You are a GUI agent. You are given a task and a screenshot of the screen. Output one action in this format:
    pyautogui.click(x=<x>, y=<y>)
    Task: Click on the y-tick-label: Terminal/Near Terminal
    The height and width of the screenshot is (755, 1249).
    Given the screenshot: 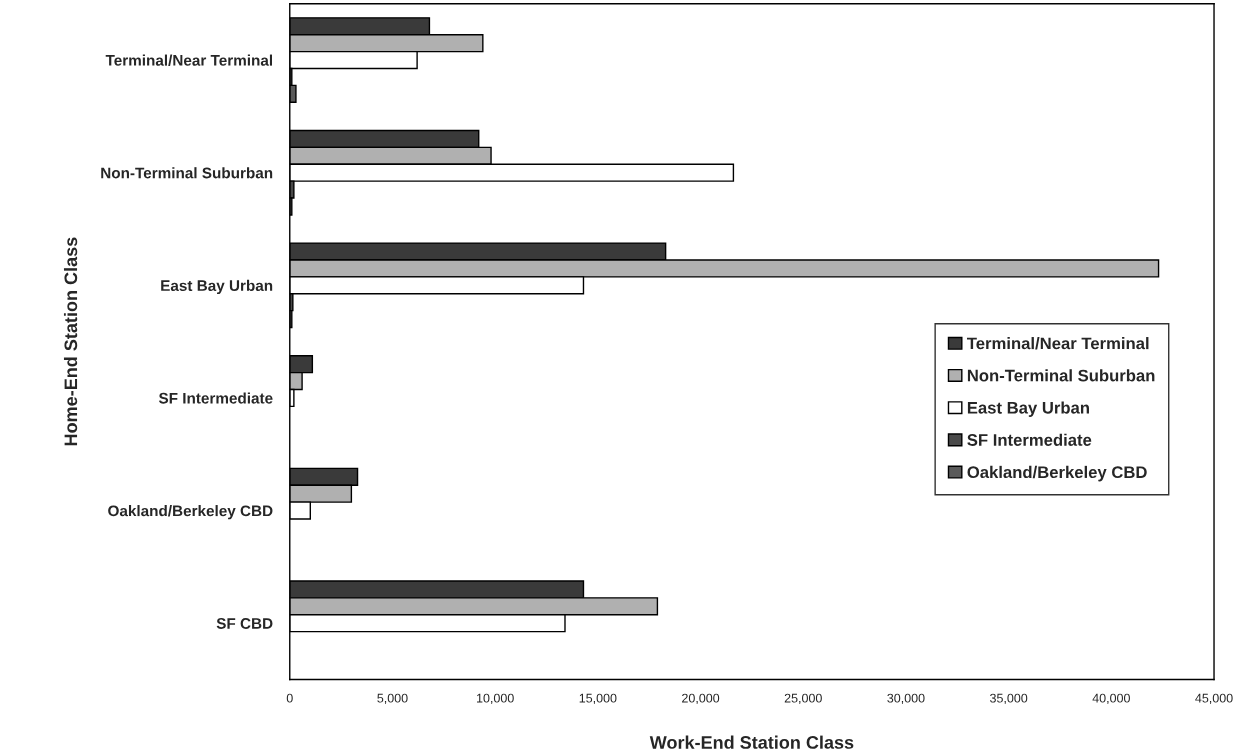 What is the action you would take?
    pyautogui.click(x=189, y=60)
    